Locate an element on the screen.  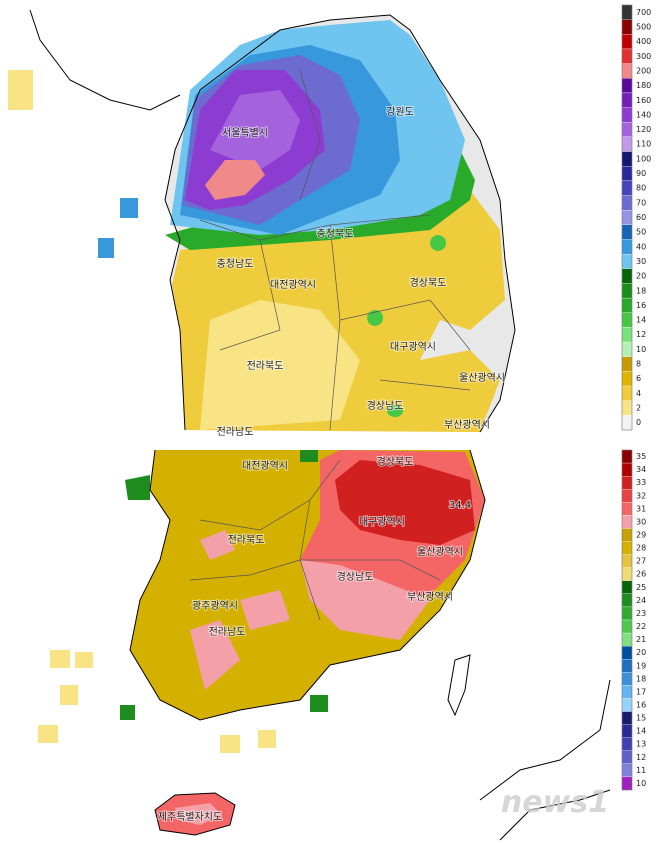
colorbar-tick: 100 is located at coordinates (643, 158).